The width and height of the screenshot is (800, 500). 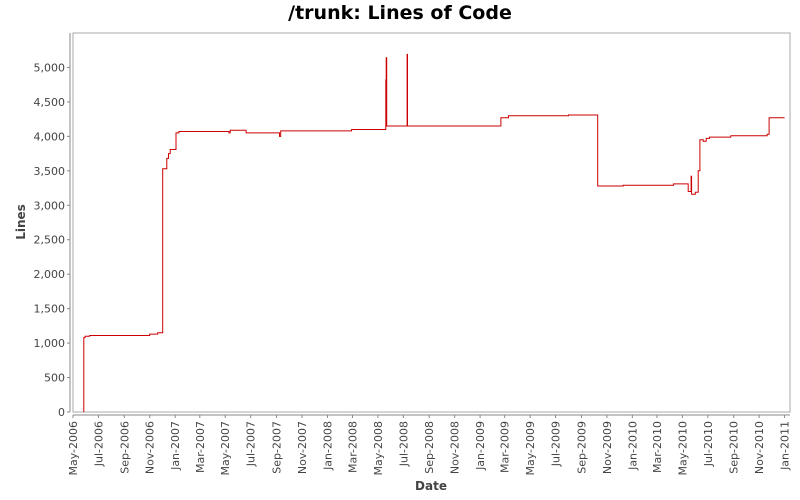 What do you see at coordinates (200, 447) in the screenshot?
I see `x-tick-label: Mar-2007` at bounding box center [200, 447].